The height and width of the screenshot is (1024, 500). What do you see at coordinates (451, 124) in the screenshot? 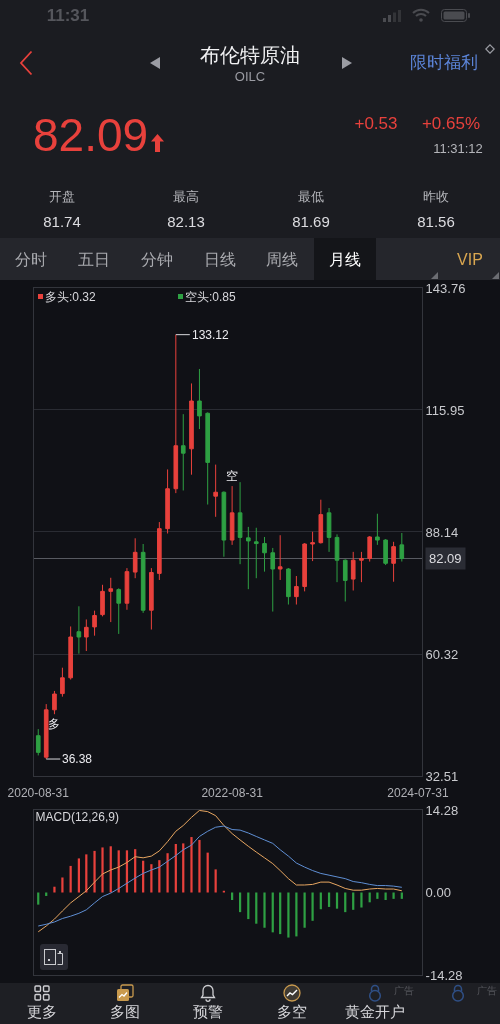
I see `text: +0.65%` at bounding box center [451, 124].